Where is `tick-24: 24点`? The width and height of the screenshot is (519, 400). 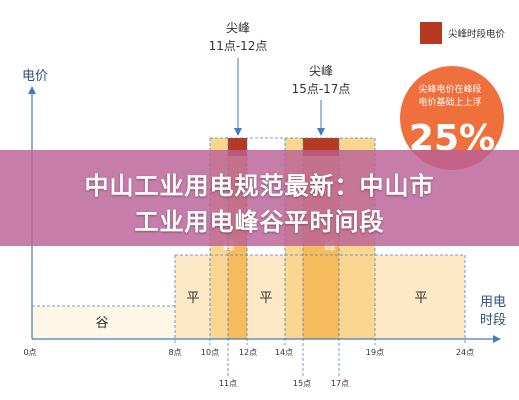 tick-24: 24点 is located at coordinates (465, 352).